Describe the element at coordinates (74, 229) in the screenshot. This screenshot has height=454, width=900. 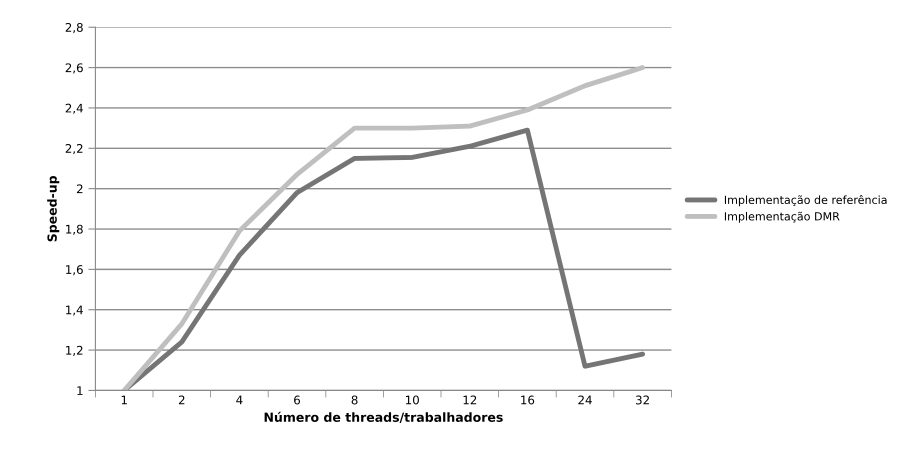
I see `y-tick-label: 1,8` at that location.